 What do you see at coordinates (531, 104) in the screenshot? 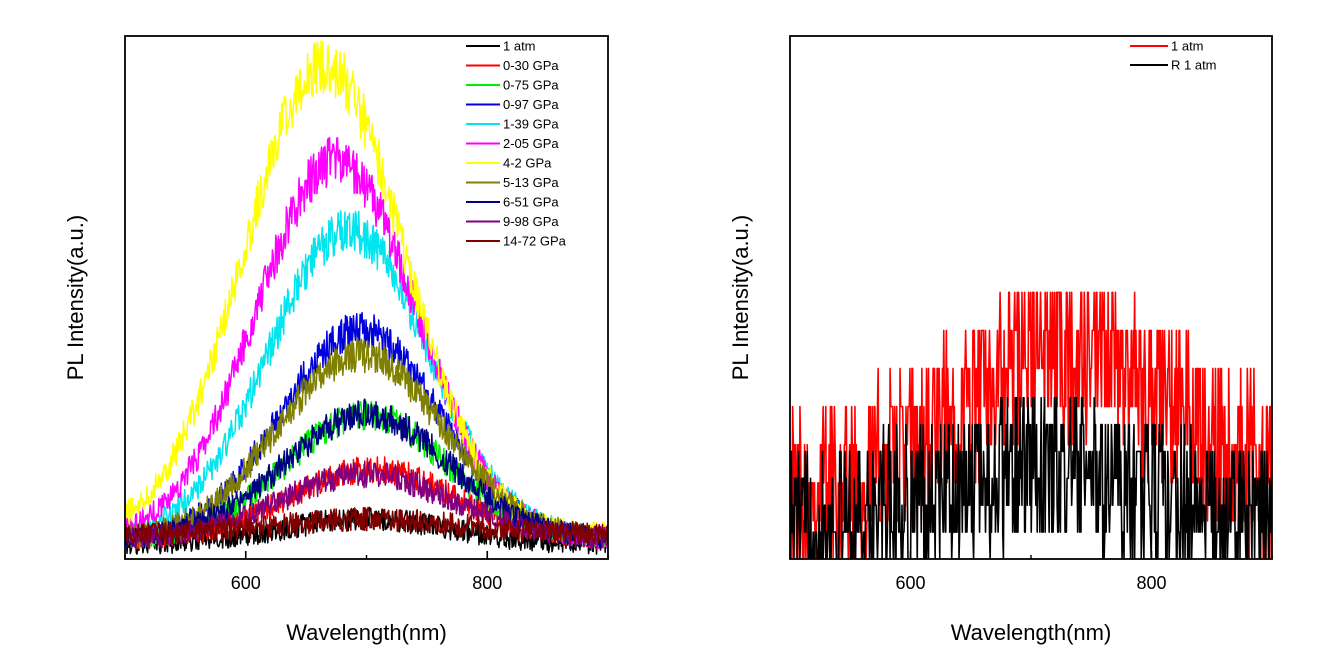
I see `legend-label: 0-97 GPa` at bounding box center [531, 104].